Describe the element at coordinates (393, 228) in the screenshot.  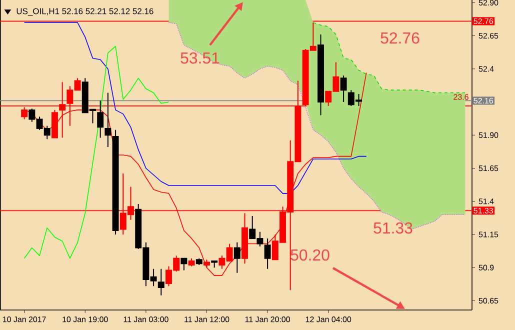
I see `annotation: 51.33` at that location.